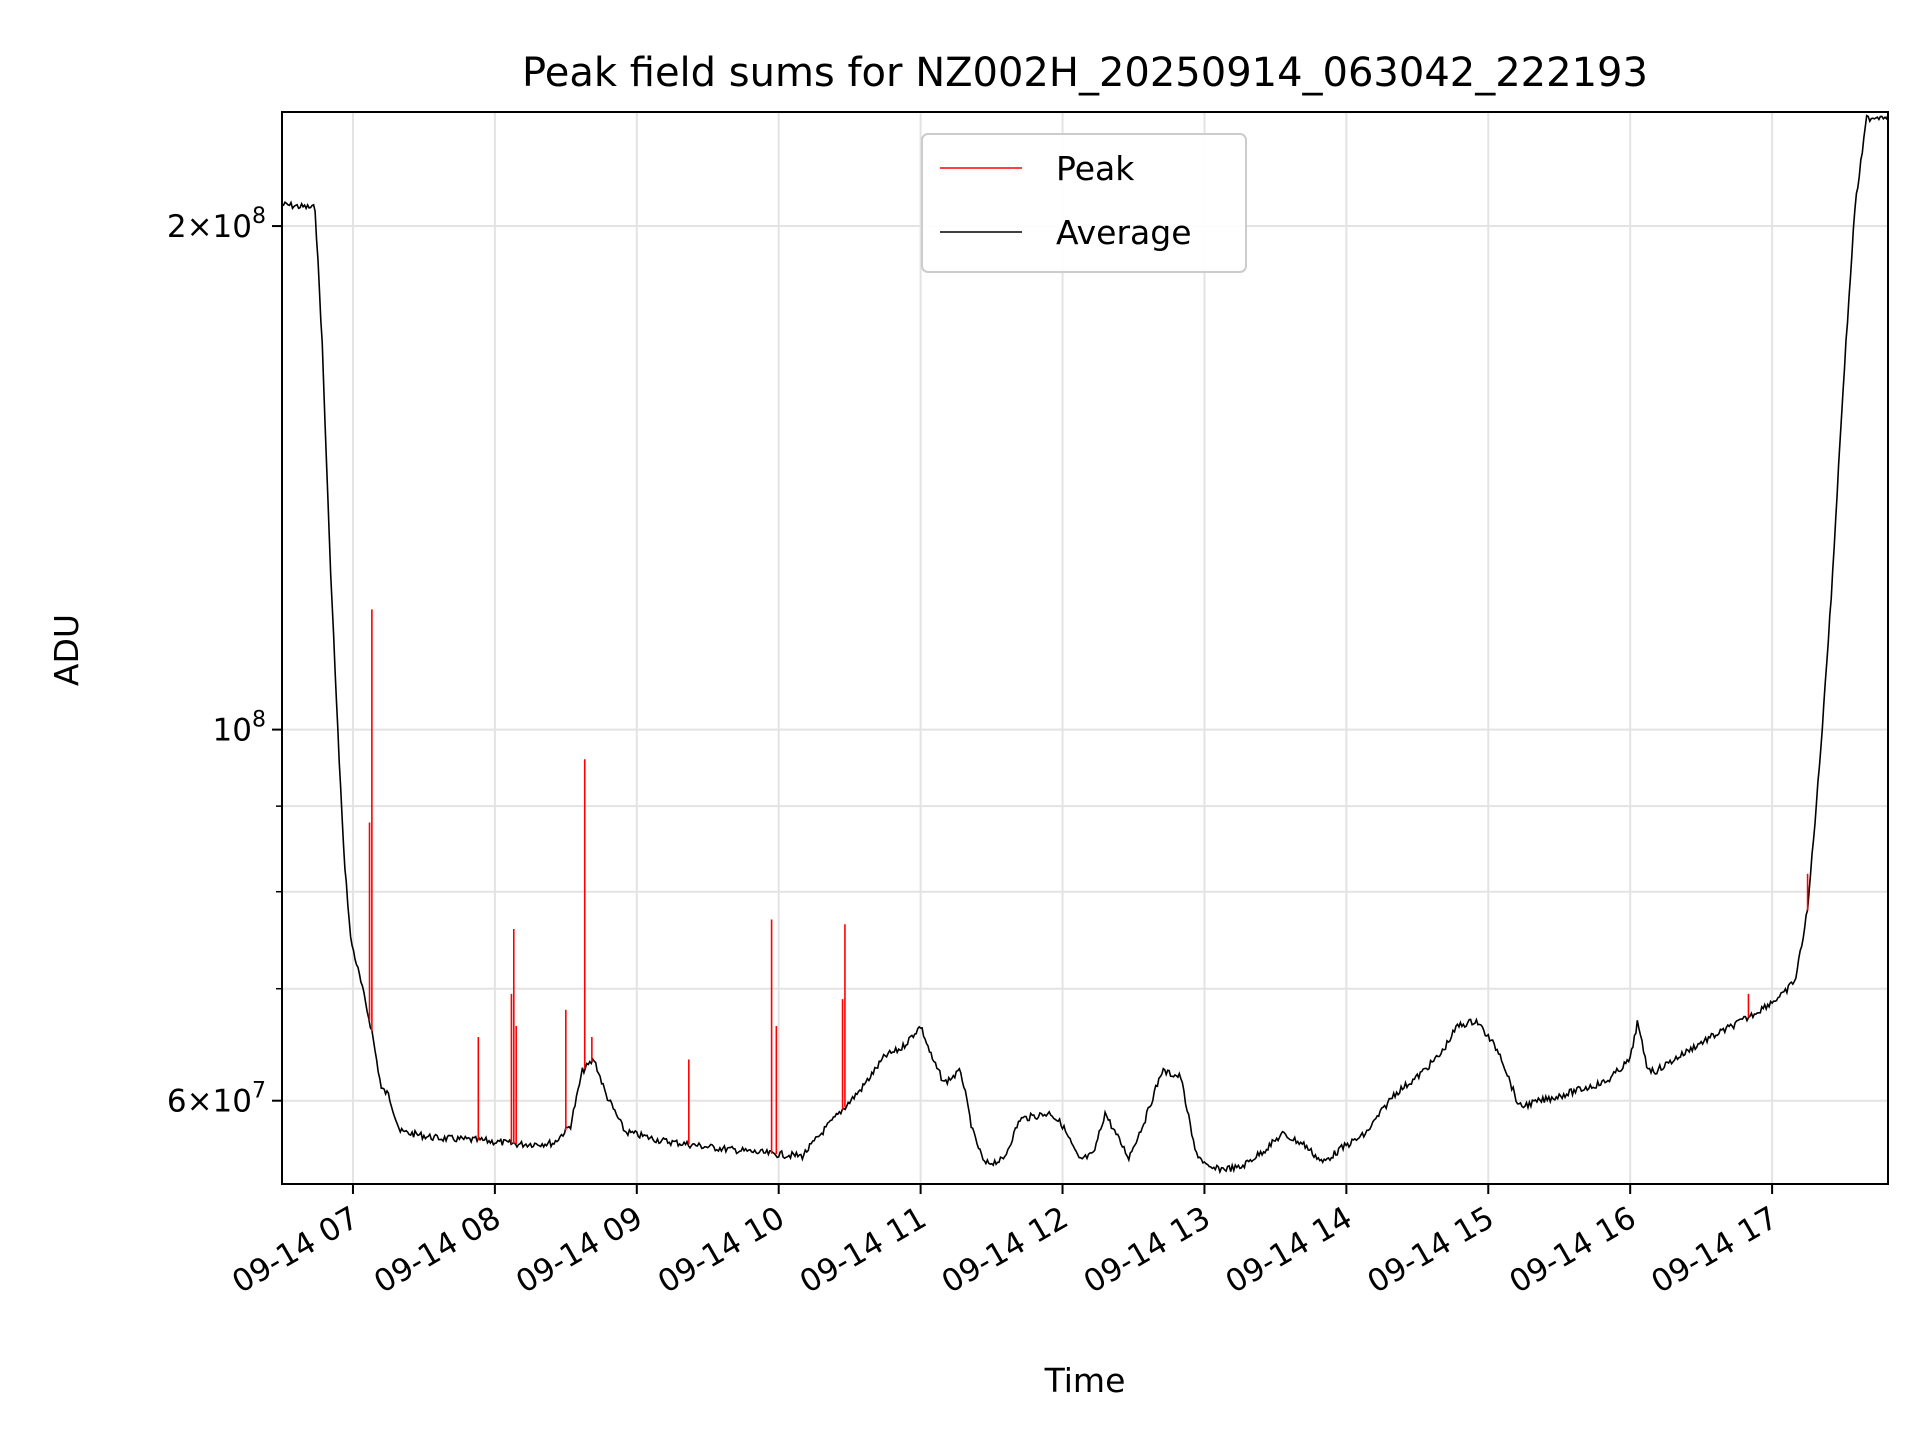  Describe the element at coordinates (224, 662) in the screenshot. I see `y-axis: 6×107 108 2×108` at that location.